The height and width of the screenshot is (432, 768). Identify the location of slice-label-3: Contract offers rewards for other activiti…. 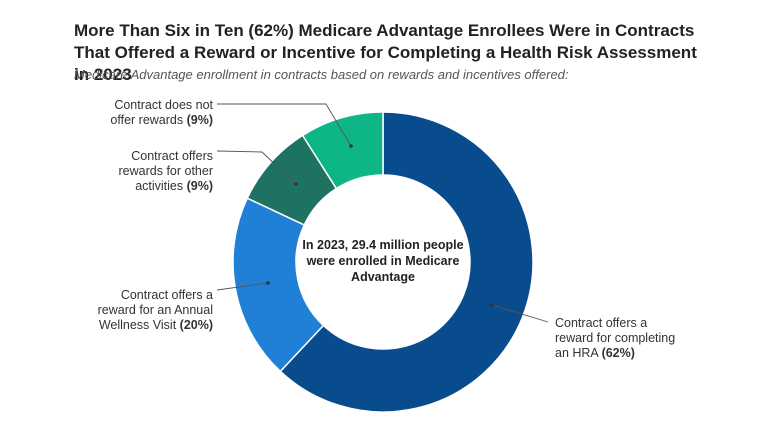
(166, 171).